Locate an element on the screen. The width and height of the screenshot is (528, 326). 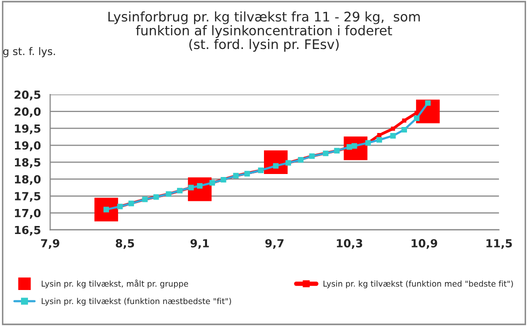
x-tick-label: 11,5 is located at coordinates (499, 244).